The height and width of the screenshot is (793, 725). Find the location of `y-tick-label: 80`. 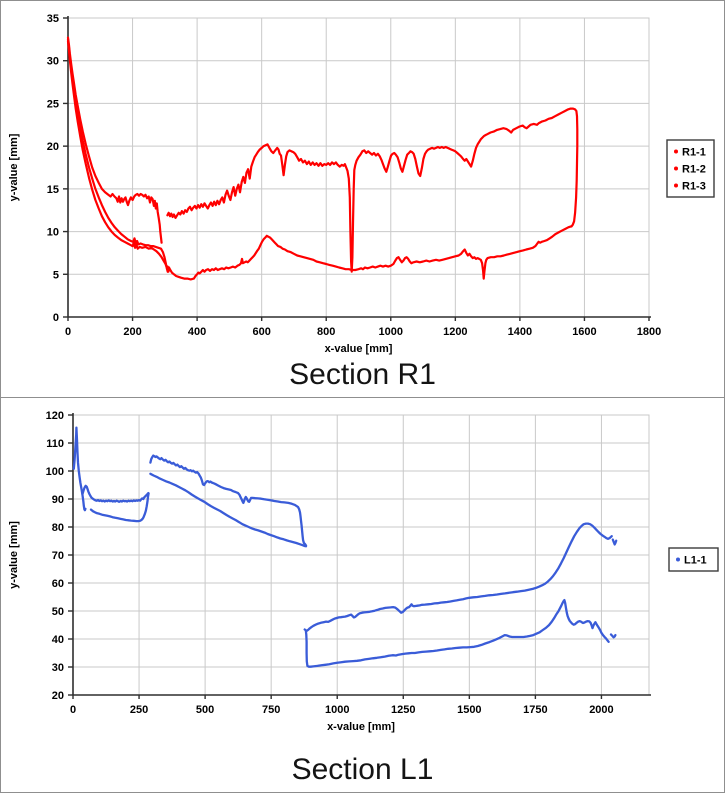

y-tick-label: 80 is located at coordinates (58, 528).